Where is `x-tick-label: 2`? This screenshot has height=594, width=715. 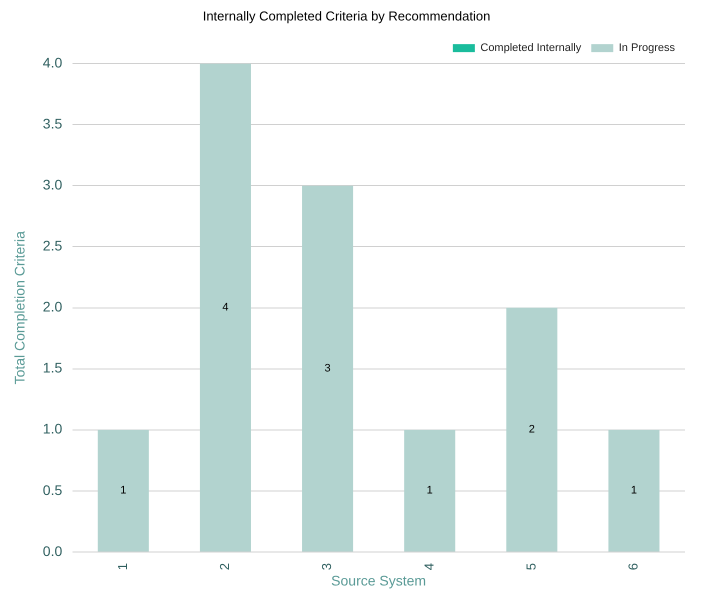
x-tick-label: 2 is located at coordinates (224, 566).